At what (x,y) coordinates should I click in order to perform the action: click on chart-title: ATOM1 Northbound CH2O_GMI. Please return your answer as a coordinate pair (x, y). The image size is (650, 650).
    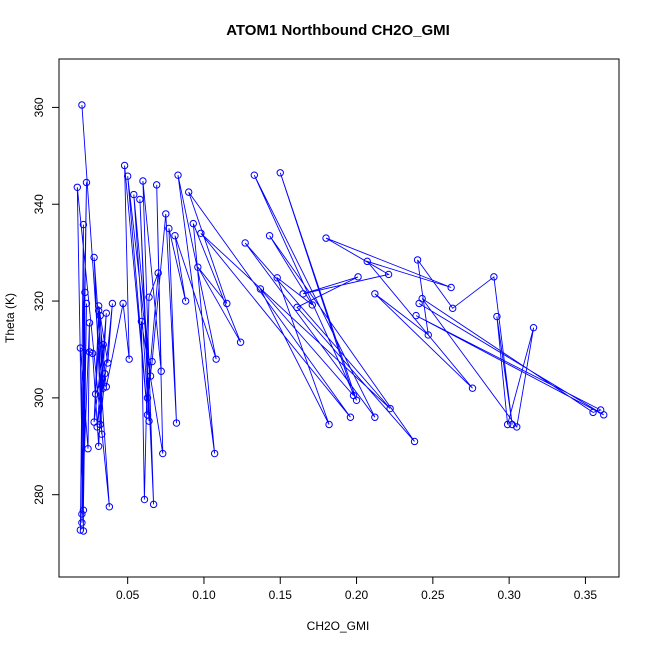
    Looking at the image, I should click on (338, 30).